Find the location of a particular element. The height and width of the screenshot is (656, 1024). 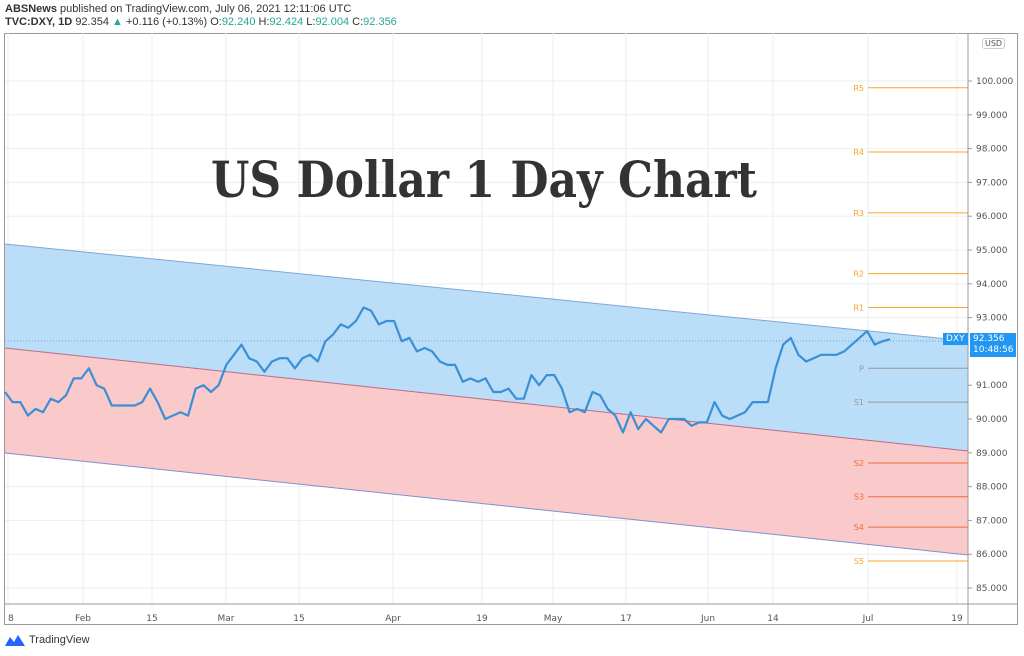

time-tick-label: May is located at coordinates (553, 619).